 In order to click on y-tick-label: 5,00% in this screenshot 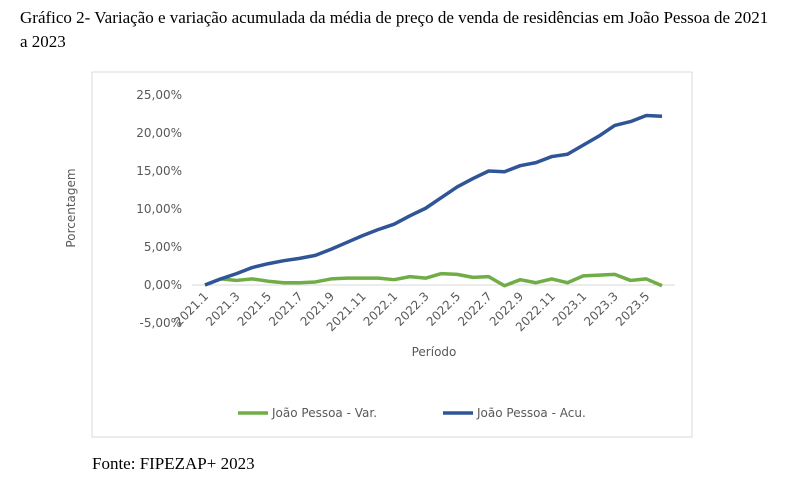, I will do `click(163, 247)`.